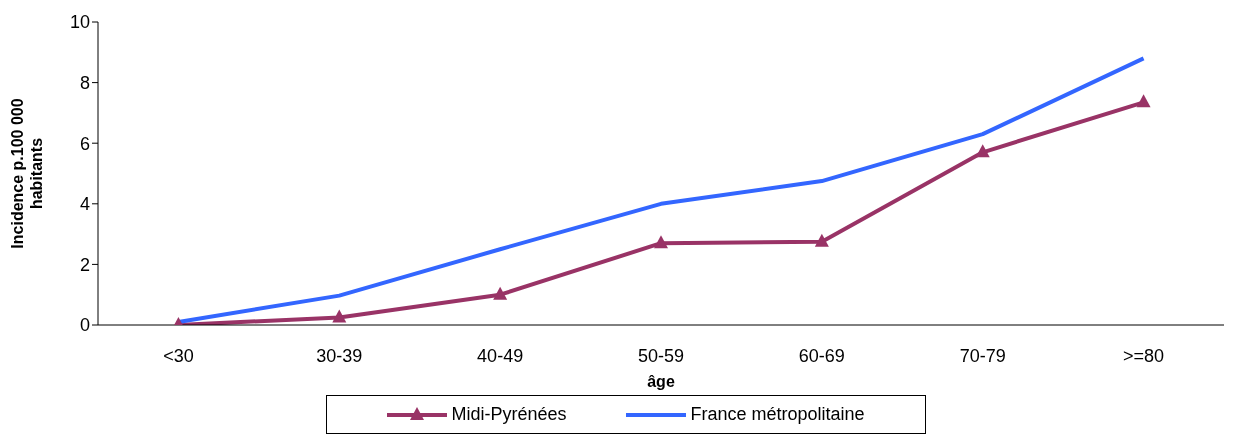 This screenshot has height=442, width=1234. What do you see at coordinates (84, 264) in the screenshot?
I see `y-tick-label: 2` at bounding box center [84, 264].